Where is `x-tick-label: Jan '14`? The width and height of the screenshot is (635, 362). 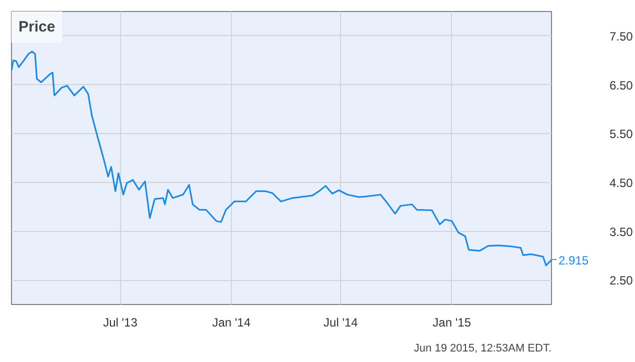 x-tick-label: Jan '14 is located at coordinates (231, 323).